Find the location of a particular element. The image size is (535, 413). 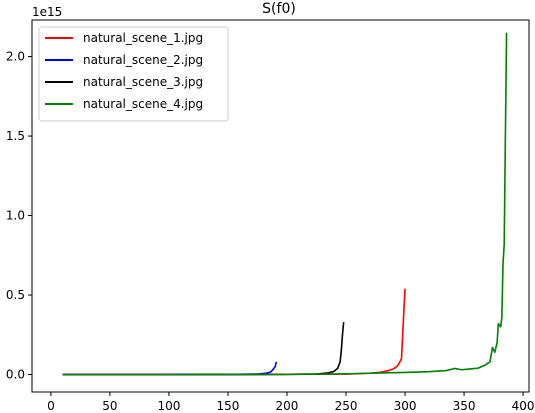

x-tick-label: 250 is located at coordinates (346, 406).